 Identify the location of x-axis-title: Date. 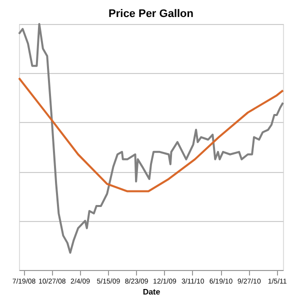
(151, 292).